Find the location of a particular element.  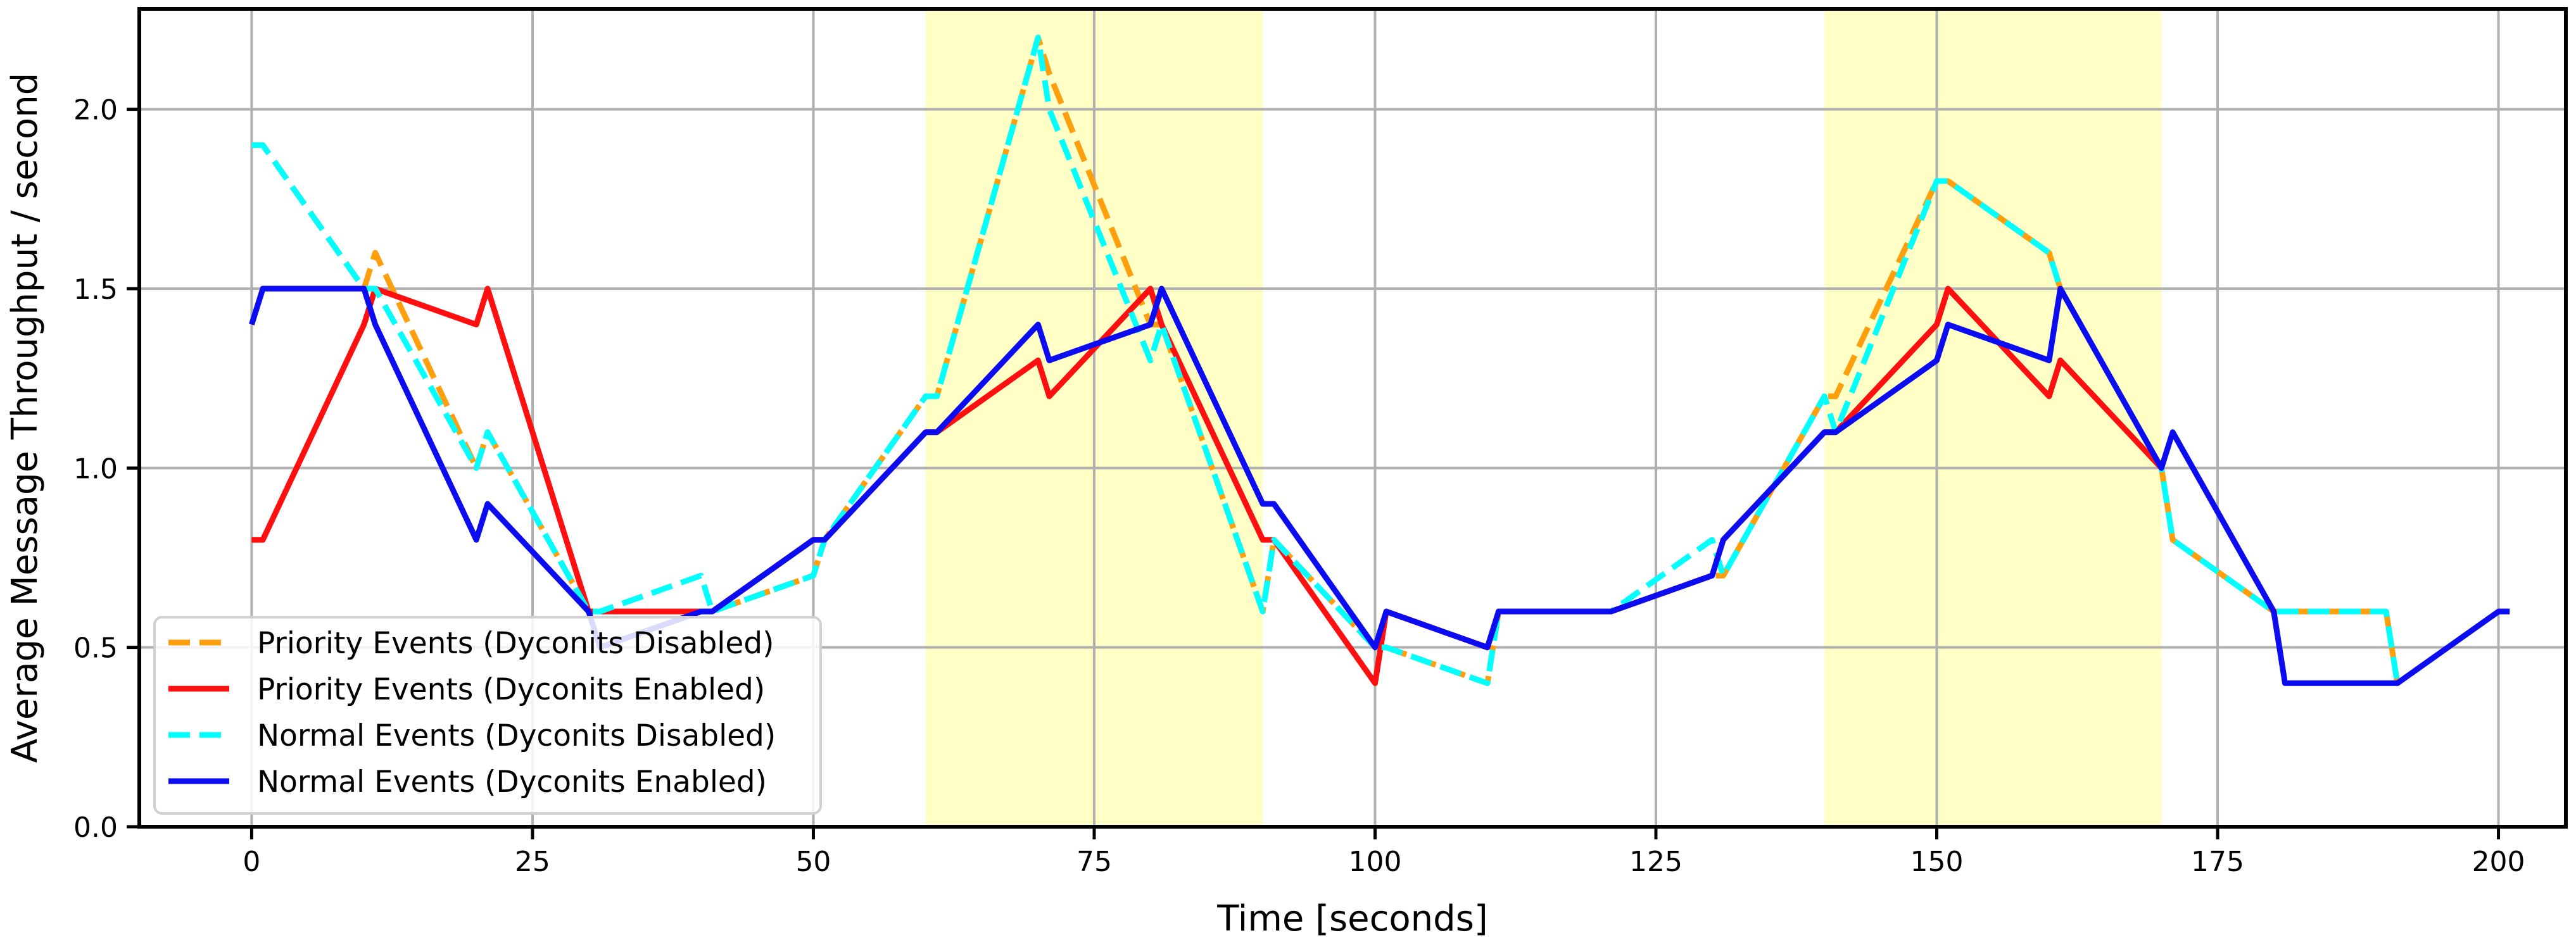

x-axis-label: Time [seconds] is located at coordinates (1352, 919).